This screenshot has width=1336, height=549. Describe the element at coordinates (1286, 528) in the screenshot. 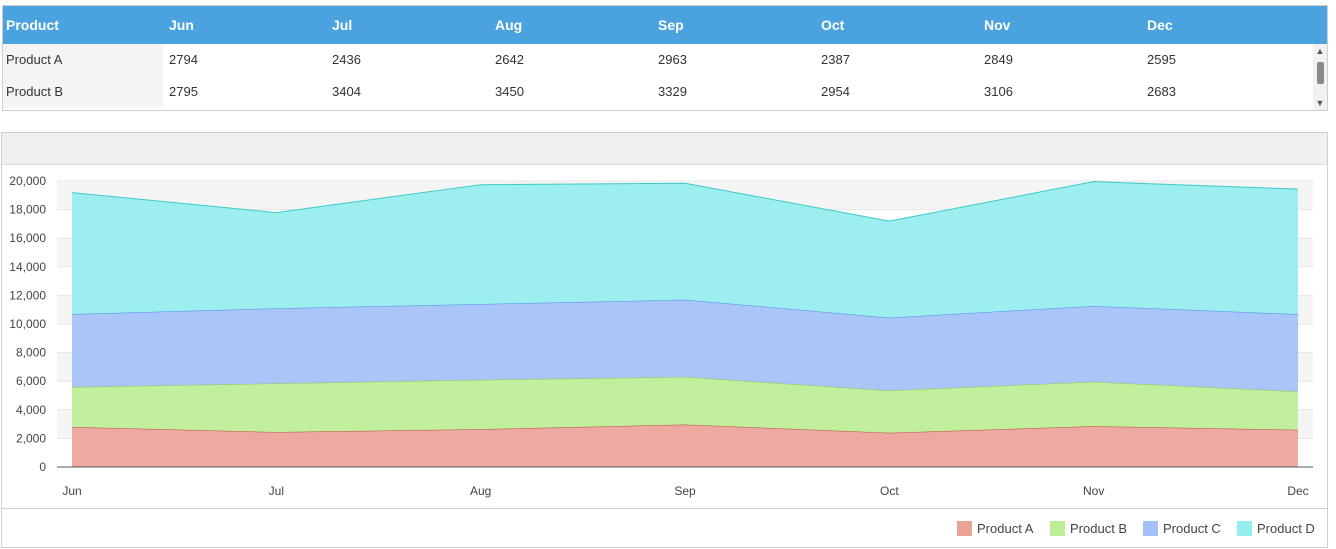

I see `legend-label: Product D` at that location.